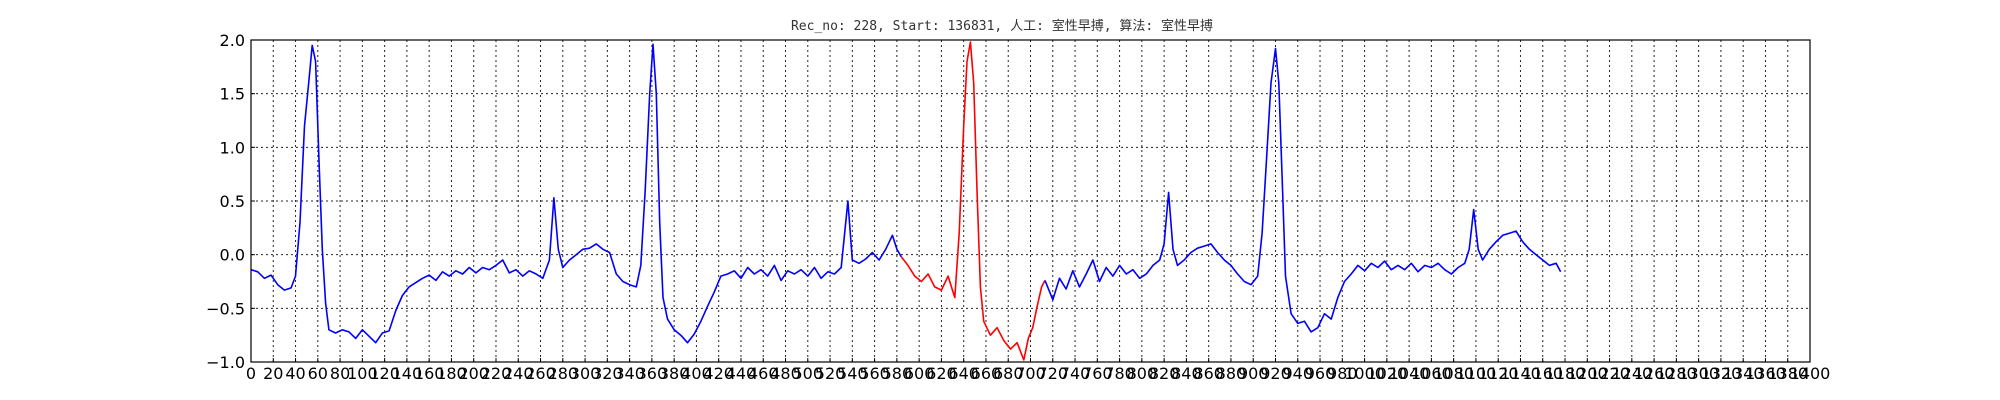 The width and height of the screenshot is (2000, 400). I want to click on x-tick-label: 200, so click(473, 373).